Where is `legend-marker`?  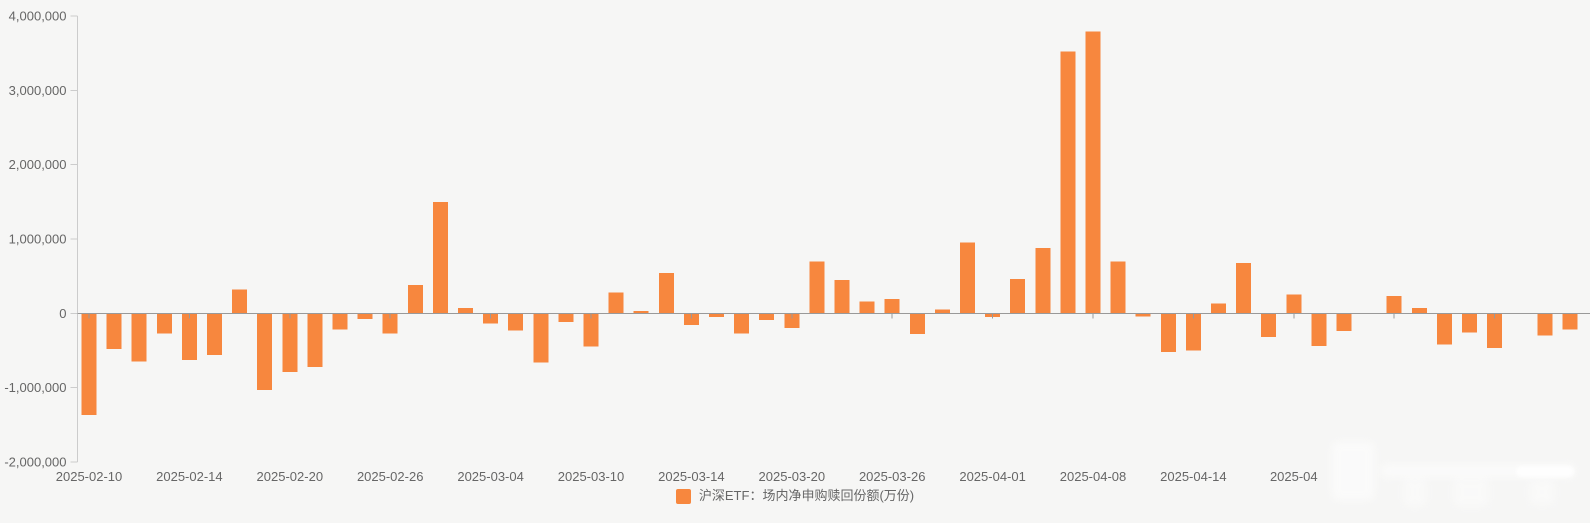
legend-marker is located at coordinates (683, 496).